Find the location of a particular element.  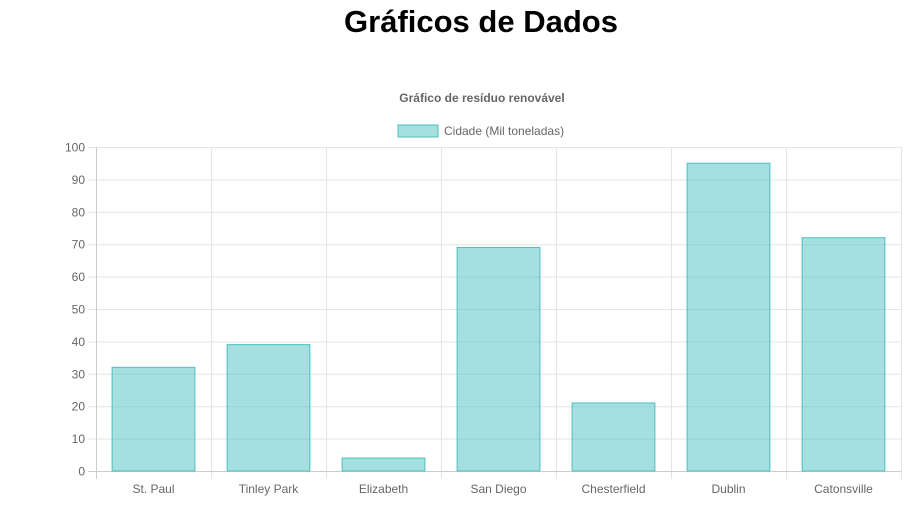

x-tick-label: Tinley Park is located at coordinates (269, 489).